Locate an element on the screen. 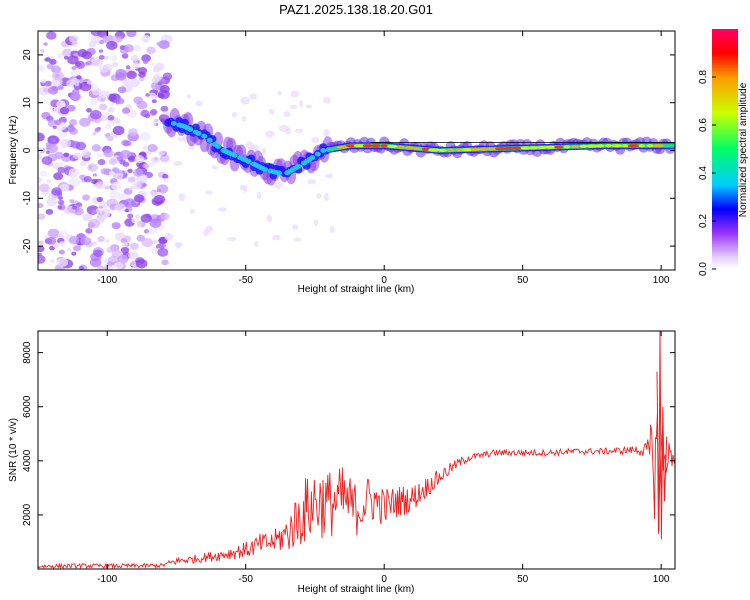 The width and height of the screenshot is (750, 600). figure-title: PAZ1.2025.138.18.20.G01 is located at coordinates (356, 9).